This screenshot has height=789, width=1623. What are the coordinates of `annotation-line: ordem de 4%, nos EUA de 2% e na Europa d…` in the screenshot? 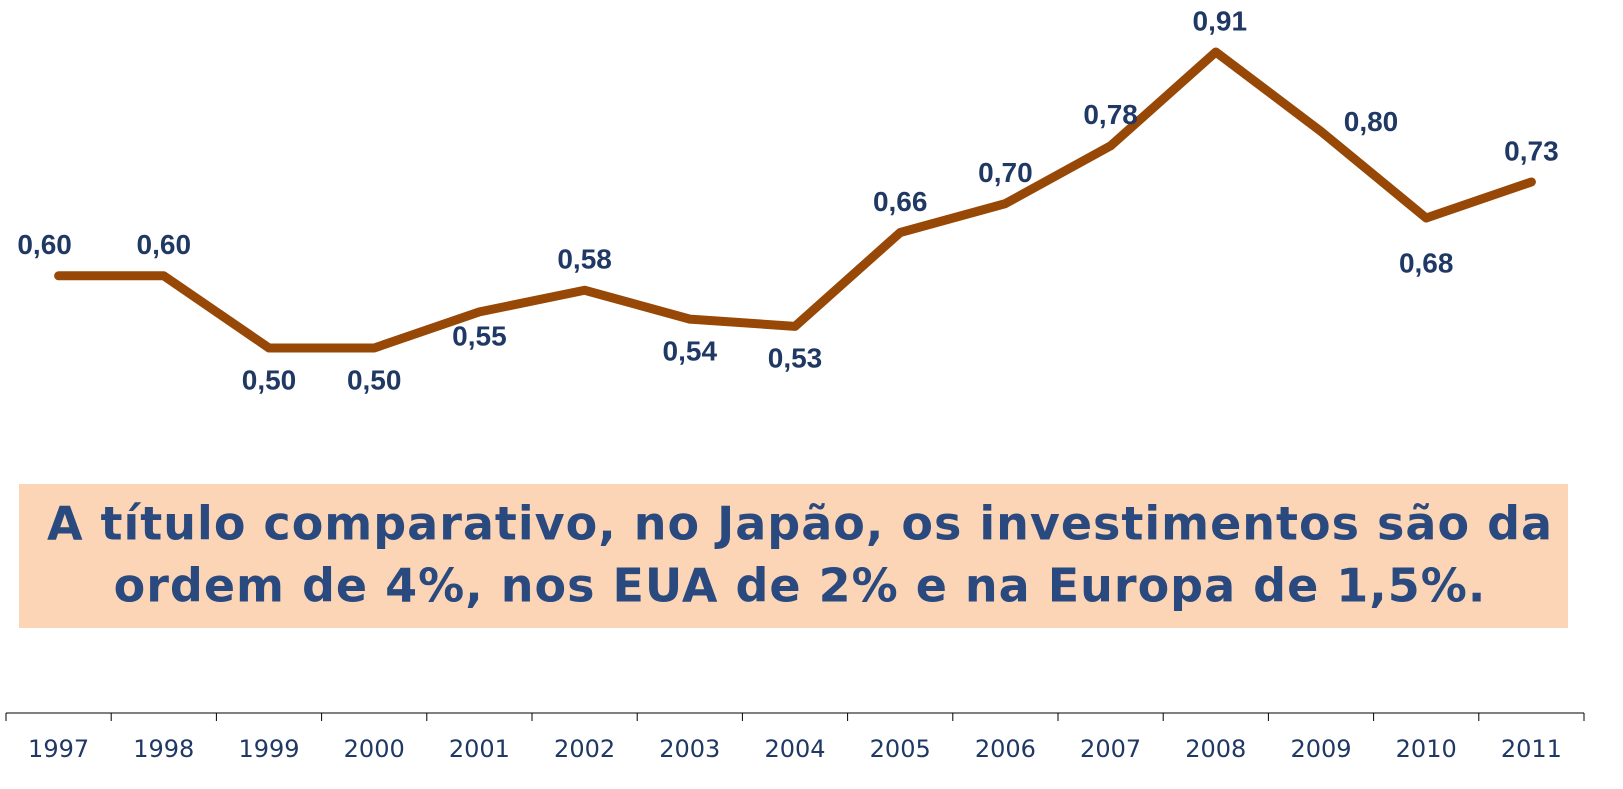 It's located at (800, 586).